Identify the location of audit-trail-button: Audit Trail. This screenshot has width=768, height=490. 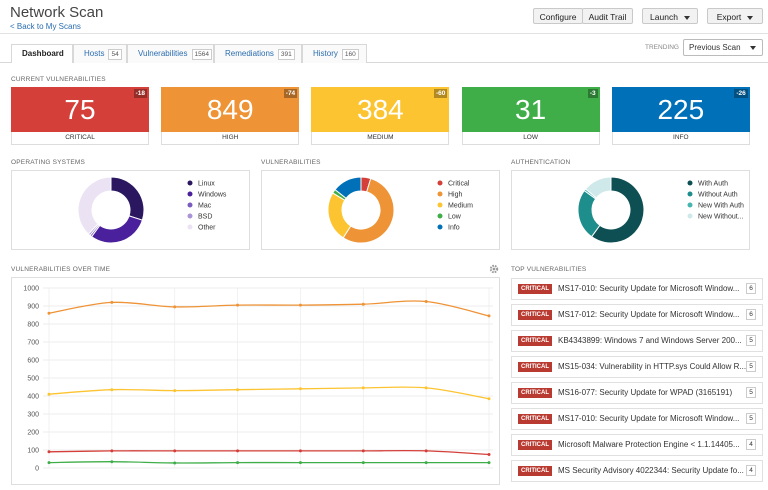
(607, 16).